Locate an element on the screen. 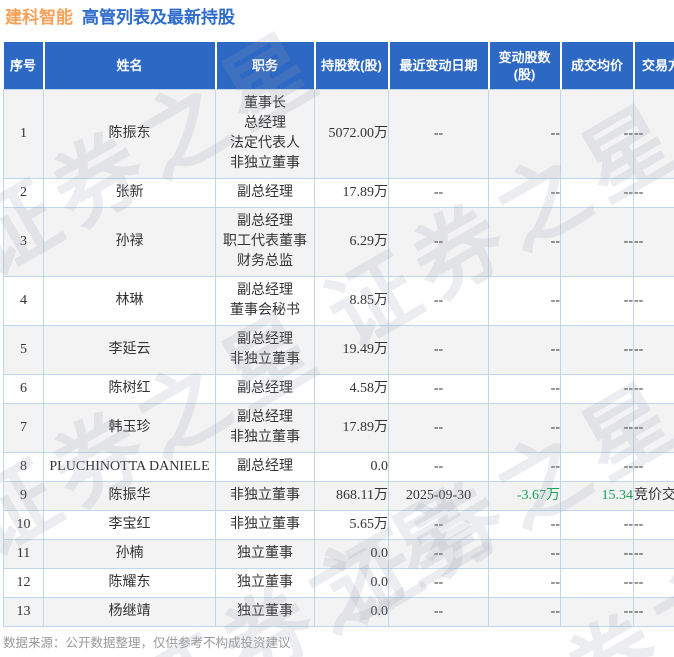 The height and width of the screenshot is (657, 674). cell-name: 李延云 is located at coordinates (129, 350).